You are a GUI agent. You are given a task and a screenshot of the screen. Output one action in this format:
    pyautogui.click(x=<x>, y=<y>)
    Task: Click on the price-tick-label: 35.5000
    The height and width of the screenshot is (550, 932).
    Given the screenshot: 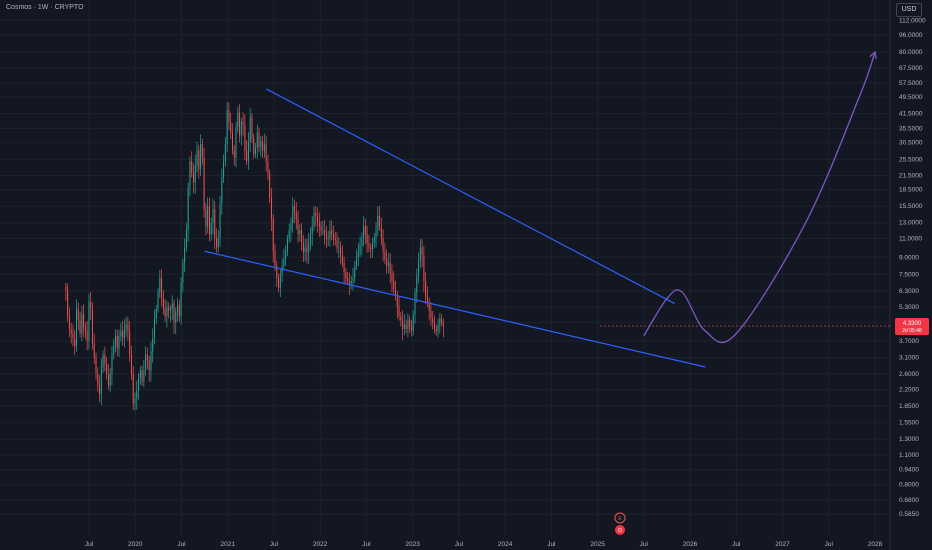 What is the action you would take?
    pyautogui.click(x=911, y=128)
    